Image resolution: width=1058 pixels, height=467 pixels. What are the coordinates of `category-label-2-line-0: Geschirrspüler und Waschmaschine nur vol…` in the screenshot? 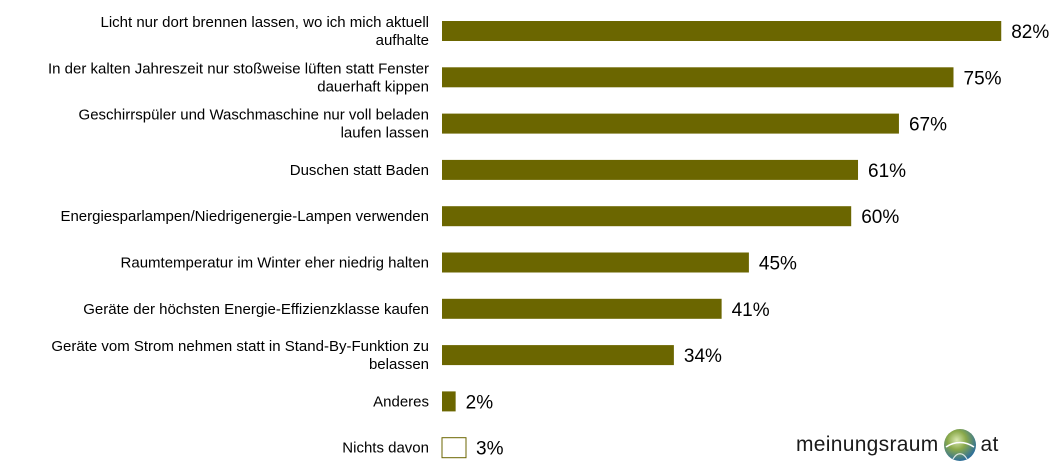 It's located at (254, 115).